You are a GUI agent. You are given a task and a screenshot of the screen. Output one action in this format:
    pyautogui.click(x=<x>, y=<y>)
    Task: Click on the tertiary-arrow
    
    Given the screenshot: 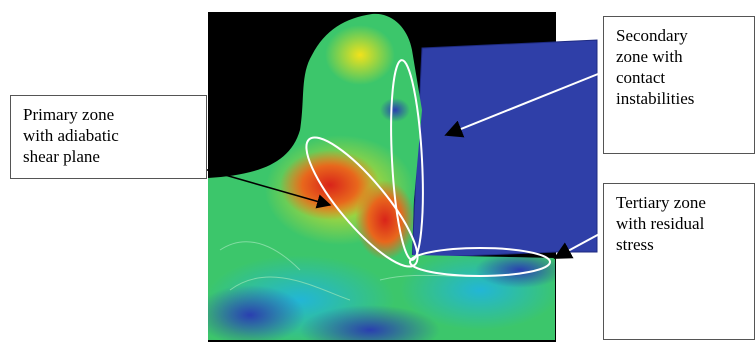 What is the action you would take?
    pyautogui.click(x=578, y=245)
    